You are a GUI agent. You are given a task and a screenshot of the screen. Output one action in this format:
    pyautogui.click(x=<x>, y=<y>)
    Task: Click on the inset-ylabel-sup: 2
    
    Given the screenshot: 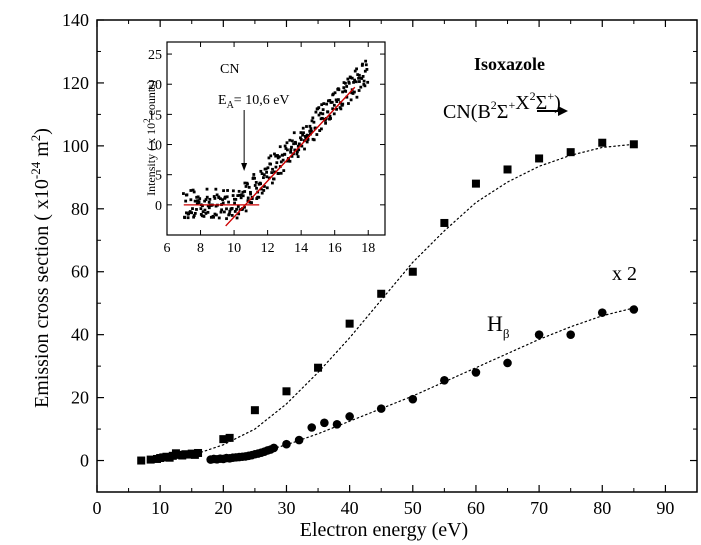 What is the action you would take?
    pyautogui.click(x=147, y=120)
    